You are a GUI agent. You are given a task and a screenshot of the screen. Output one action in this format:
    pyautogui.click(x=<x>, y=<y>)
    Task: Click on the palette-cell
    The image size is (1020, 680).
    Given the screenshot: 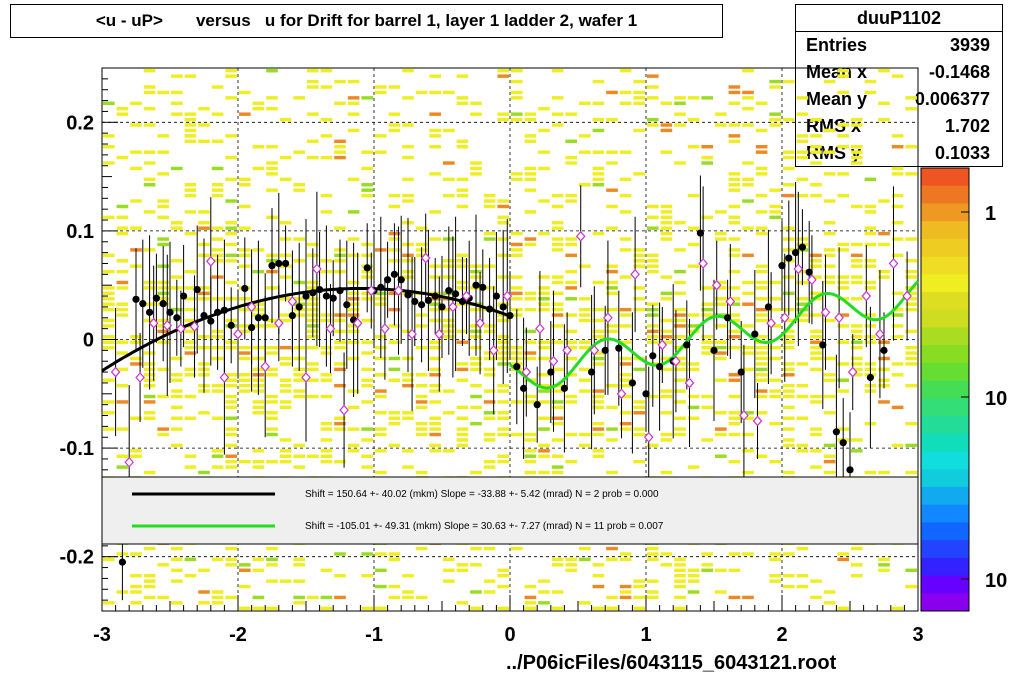 What is the action you would take?
    pyautogui.click(x=945, y=584)
    